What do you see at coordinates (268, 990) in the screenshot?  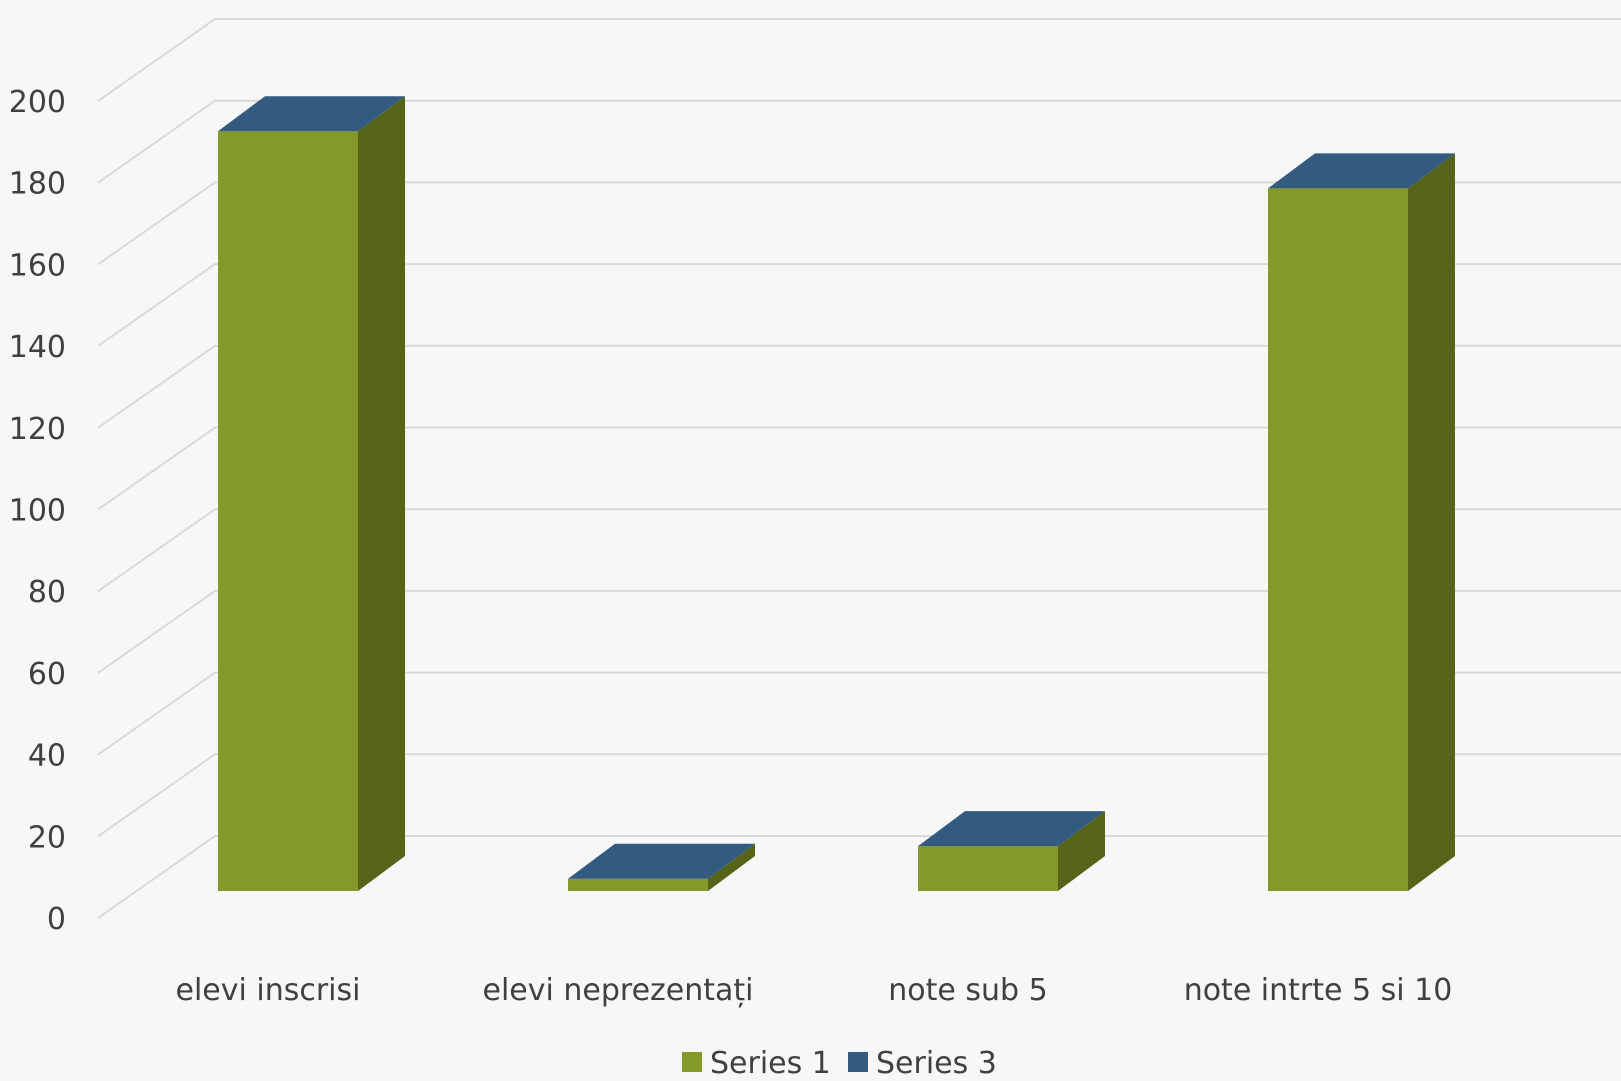 I see `x-tick-label: elevi inscrisi` at bounding box center [268, 990].